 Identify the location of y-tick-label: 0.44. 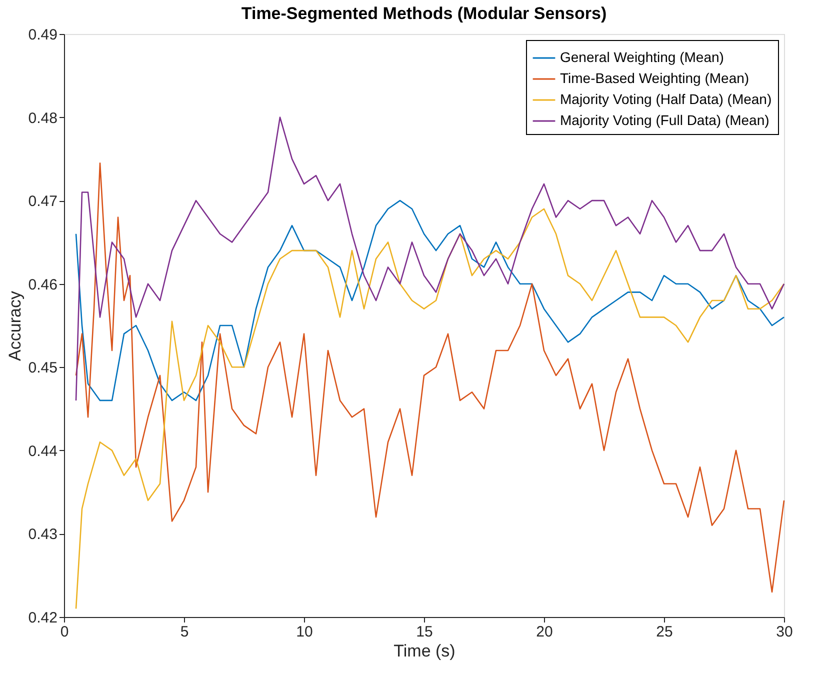
(43, 451).